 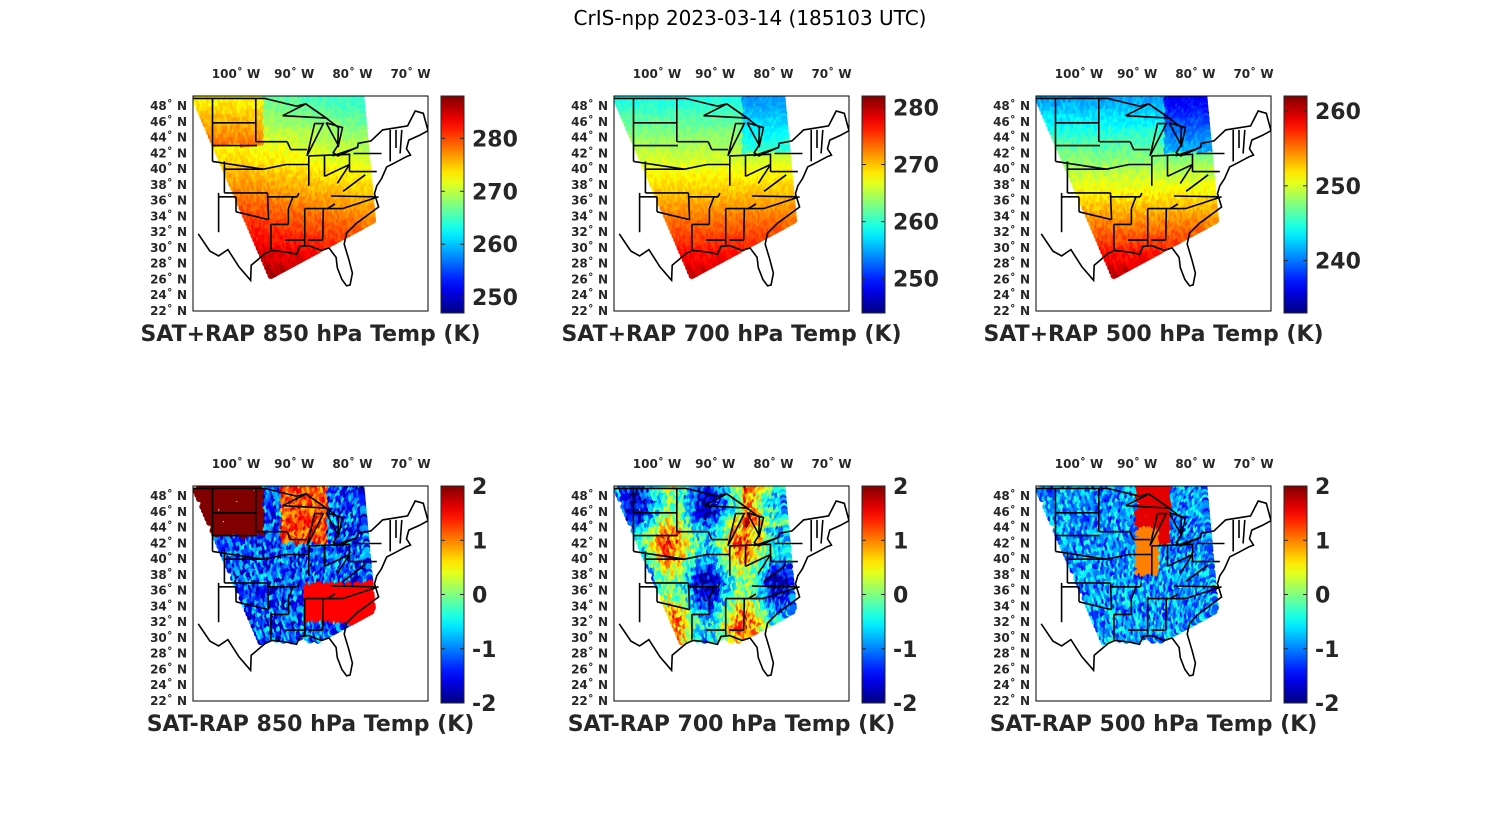 What do you see at coordinates (1322, 596) in the screenshot?
I see `colorbar-tick-label: 0` at bounding box center [1322, 596].